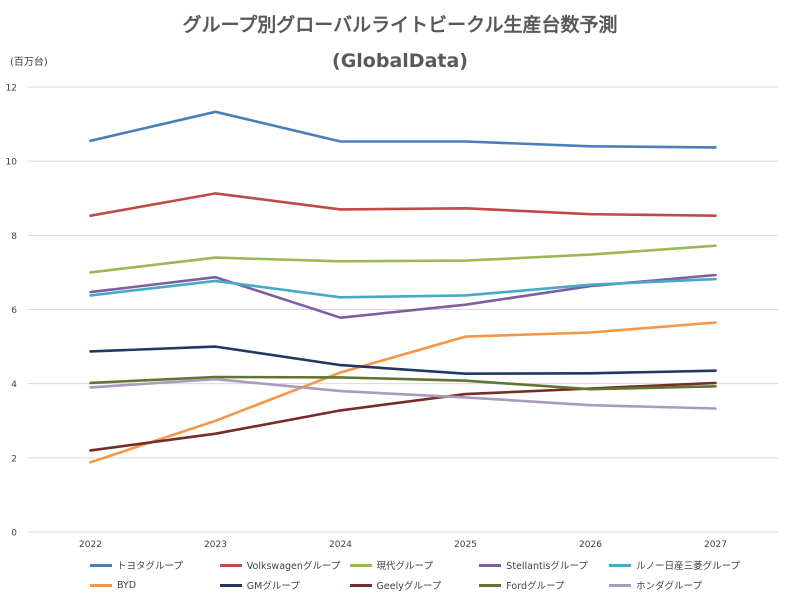  Describe the element at coordinates (12, 163) in the screenshot. I see `y-tick-label: 10` at that location.